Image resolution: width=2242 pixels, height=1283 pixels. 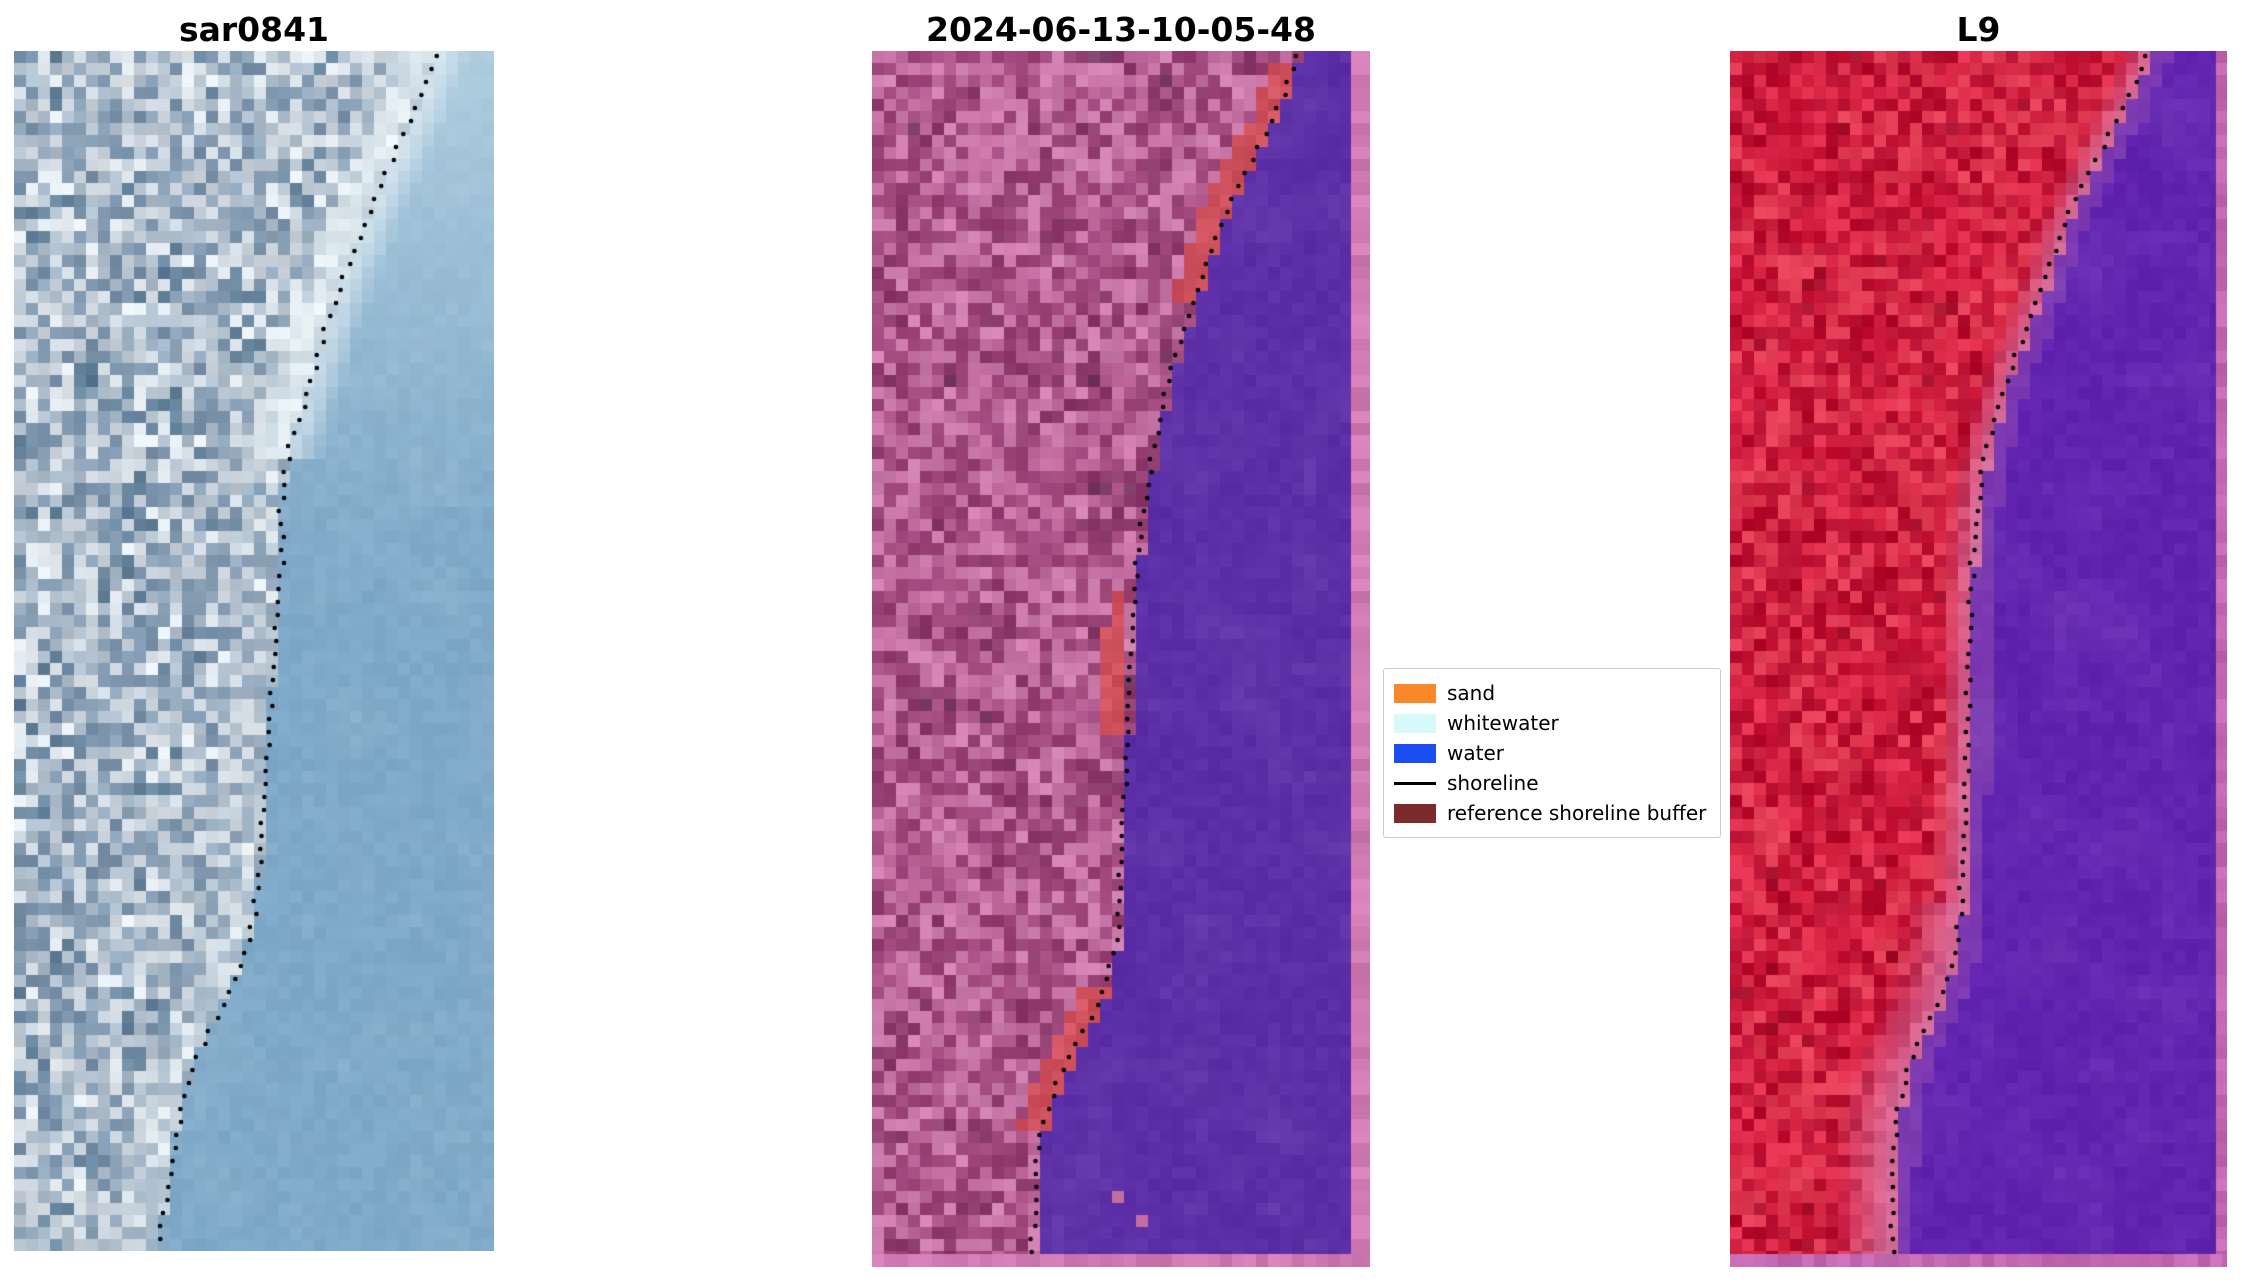 I want to click on legend-label: whitewater, so click(x=1503, y=723).